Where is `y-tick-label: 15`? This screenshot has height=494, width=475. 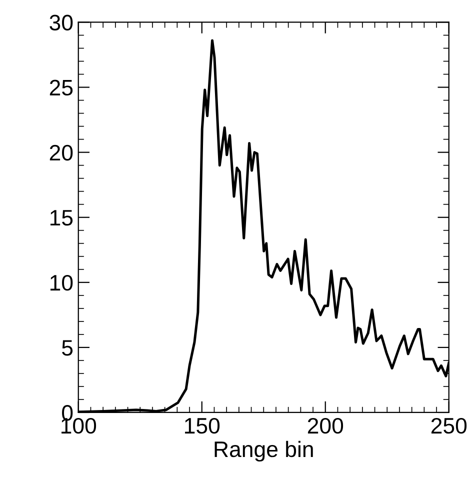 y-tick-label: 15 is located at coordinates (61, 218).